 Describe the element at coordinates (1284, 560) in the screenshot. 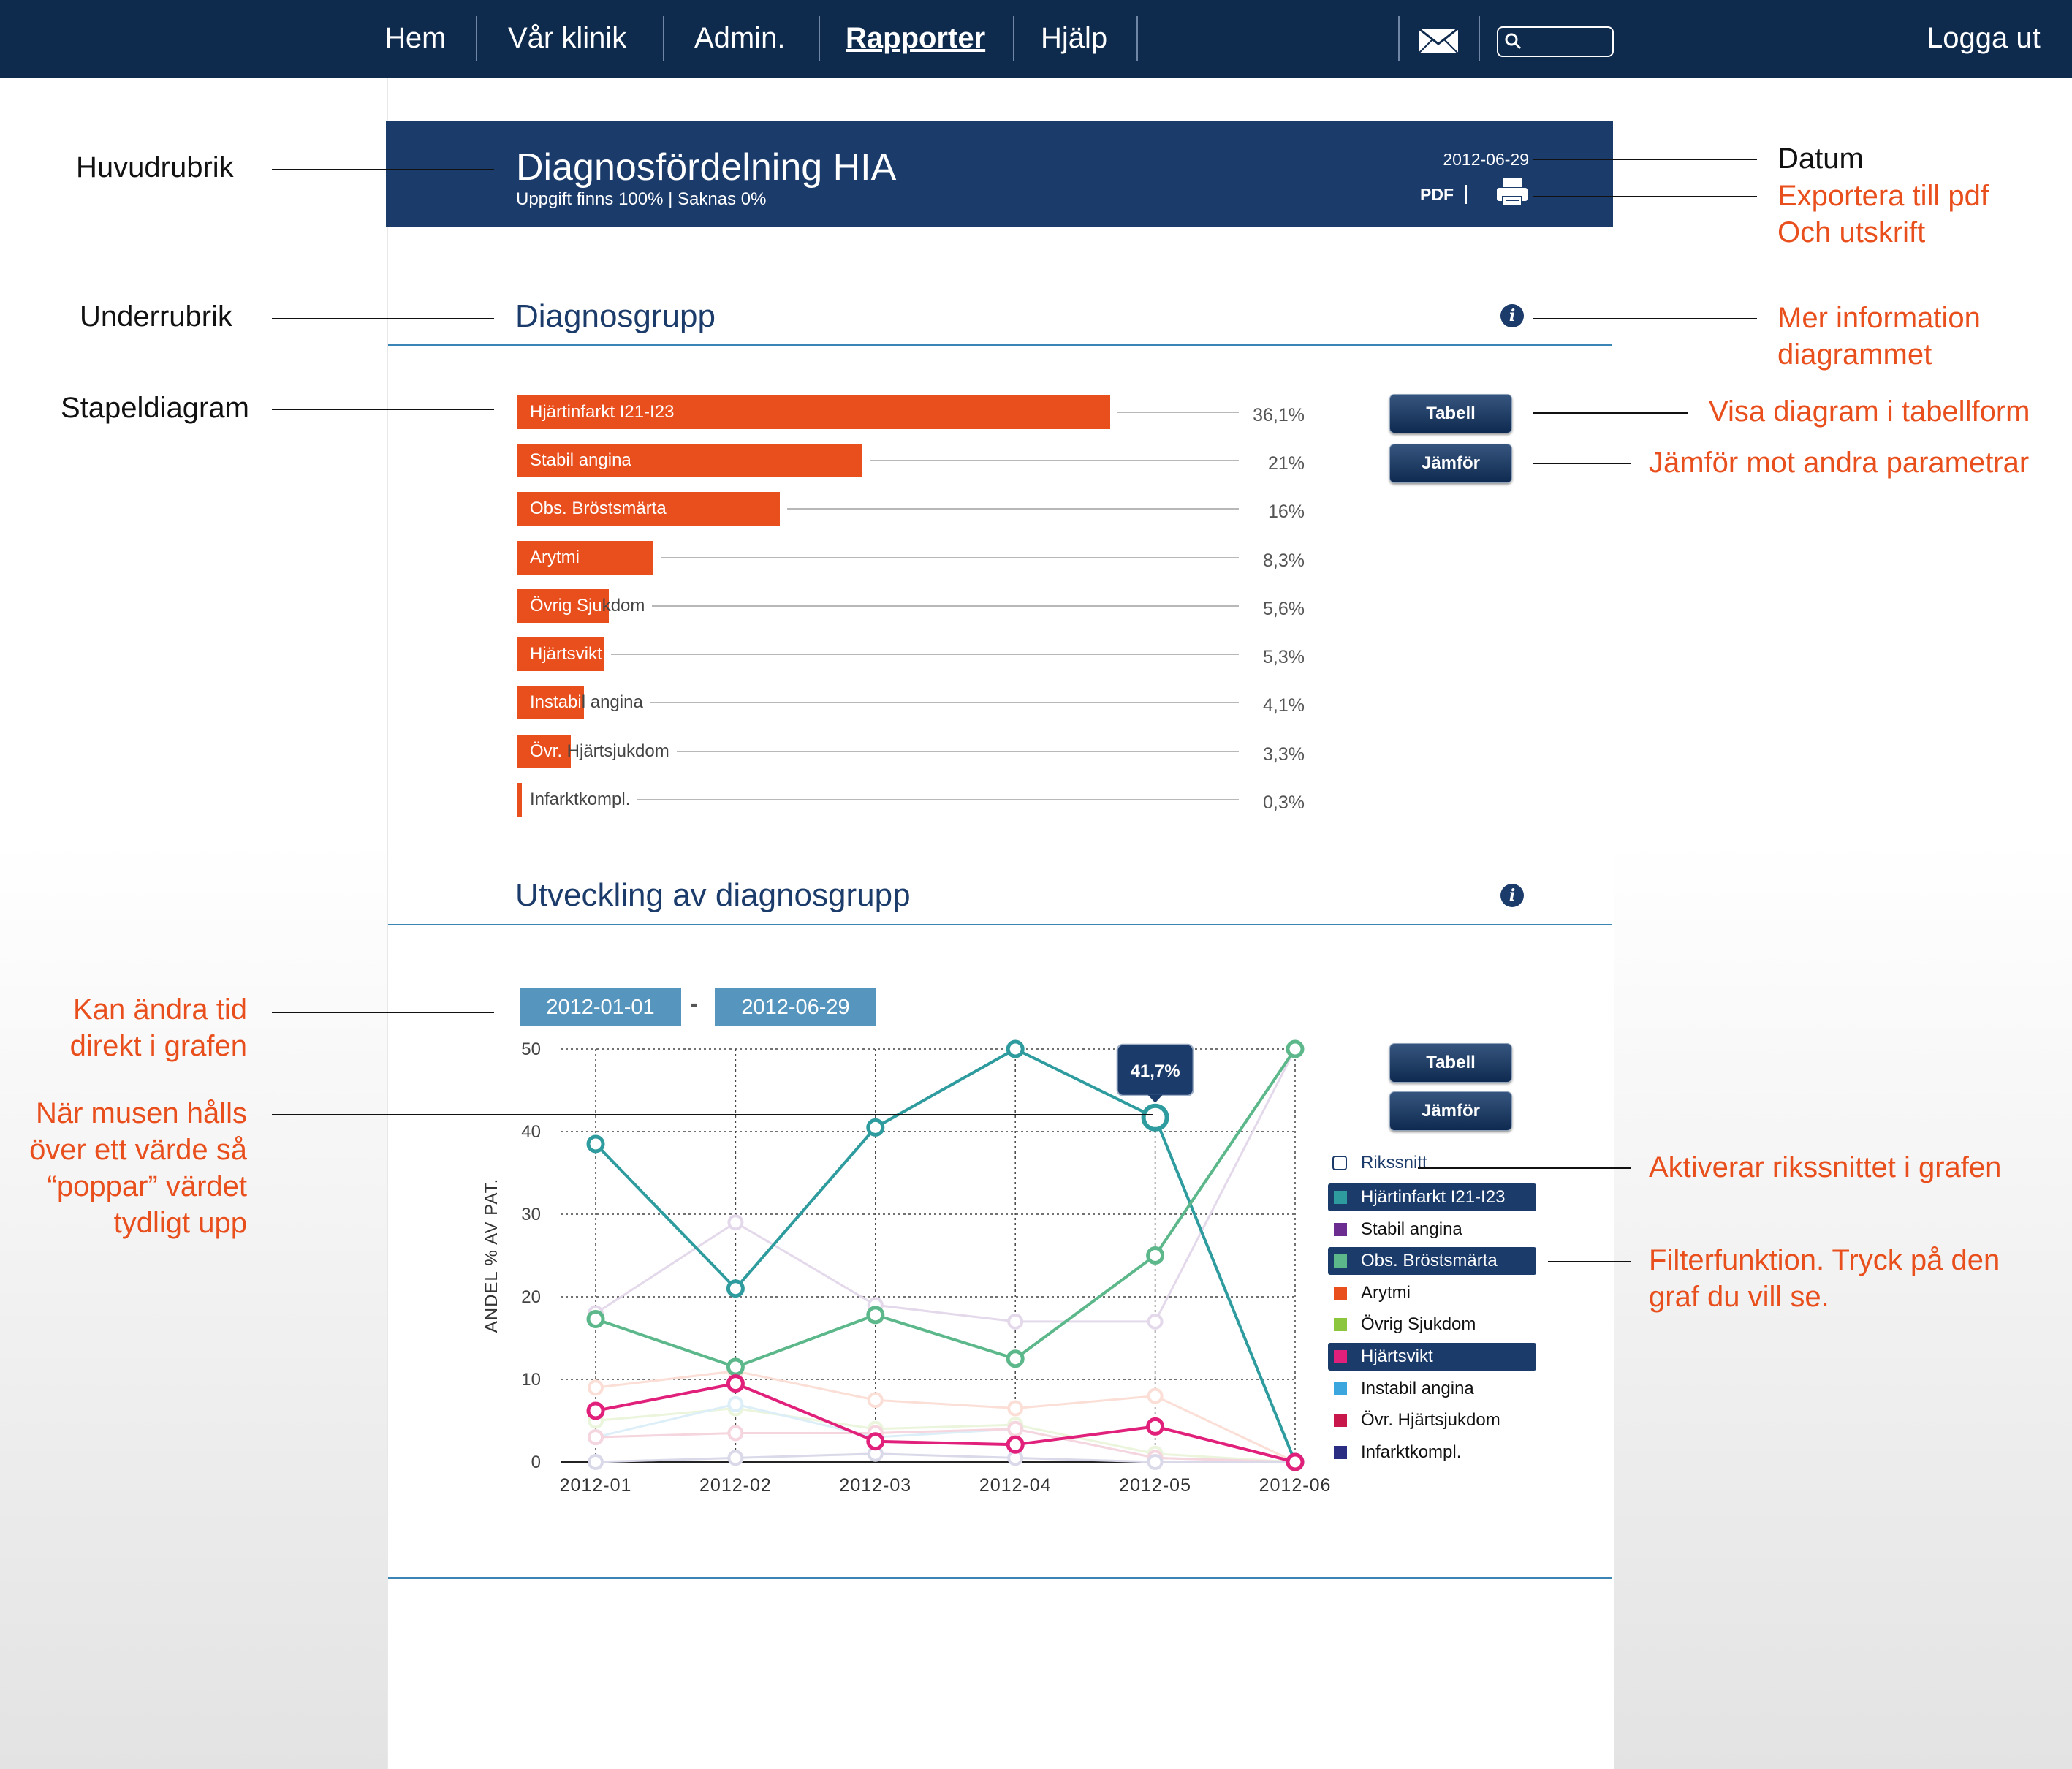

I see `bar-value-label: 8,3%` at that location.